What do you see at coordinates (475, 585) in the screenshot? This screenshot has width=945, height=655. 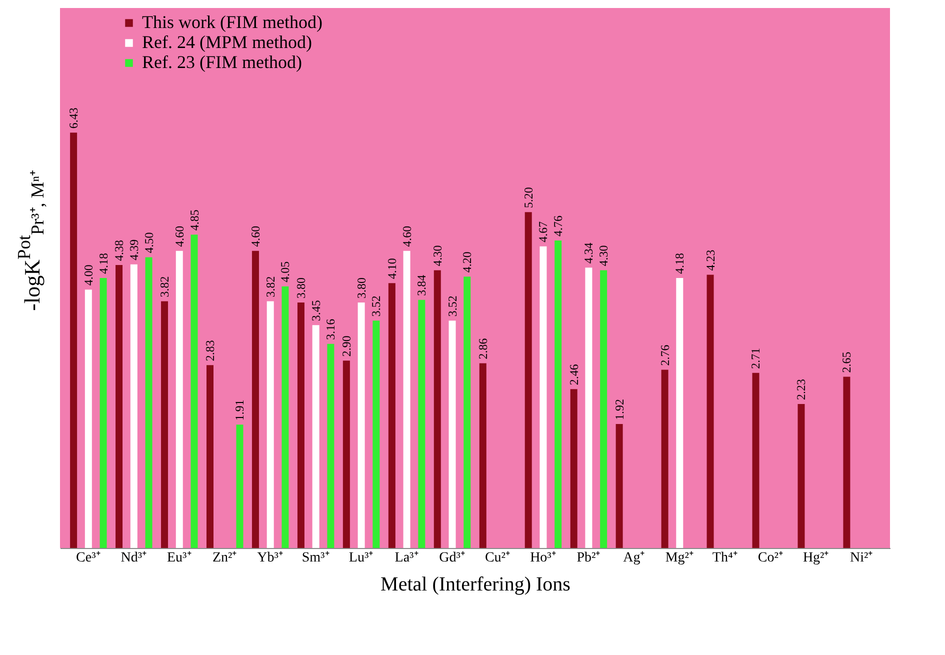 I see `x-axis-title: Metal (Interfering) Ions` at bounding box center [475, 585].